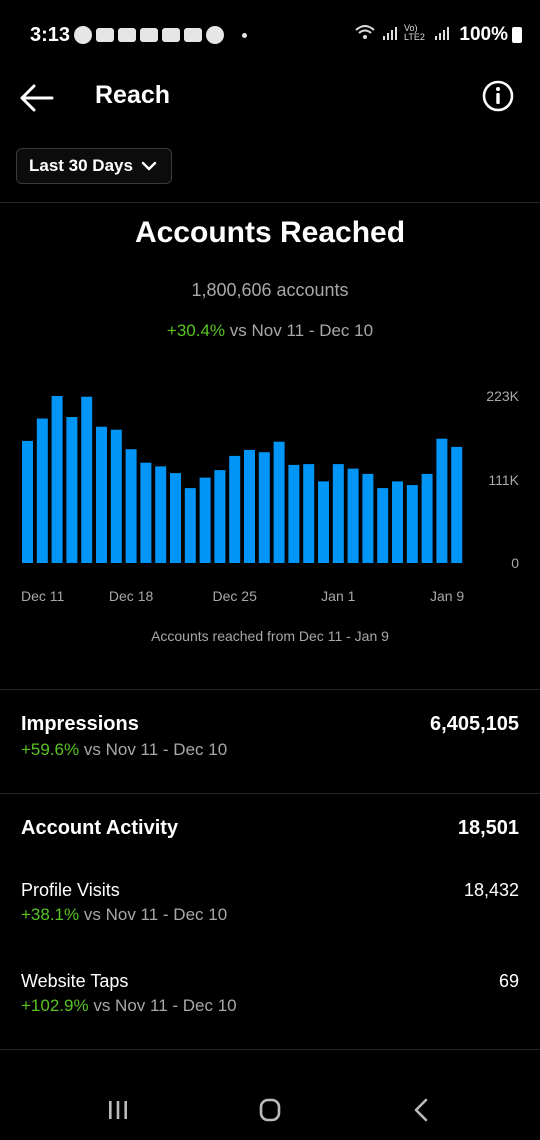 The height and width of the screenshot is (1140, 540). What do you see at coordinates (508, 981) in the screenshot?
I see `website-taps-value: 69` at bounding box center [508, 981].